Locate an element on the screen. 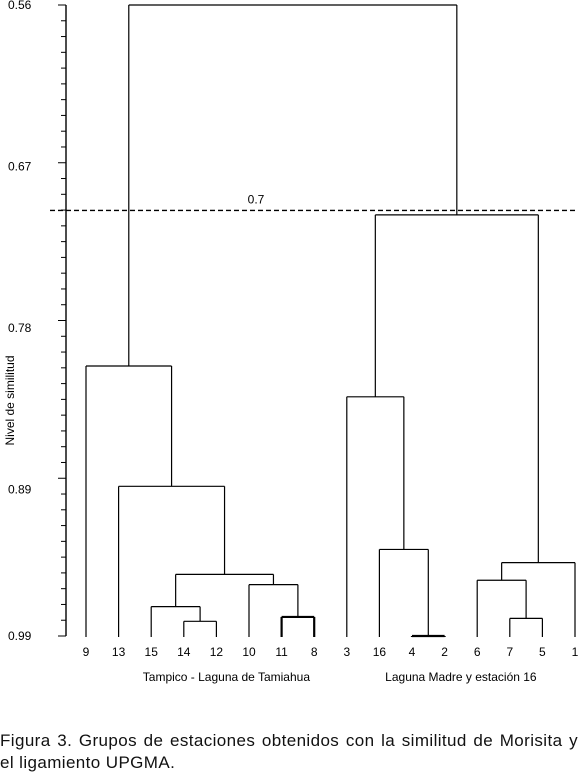 This screenshot has height=774, width=580. y-tick-label: 0.67 is located at coordinates (20, 166).